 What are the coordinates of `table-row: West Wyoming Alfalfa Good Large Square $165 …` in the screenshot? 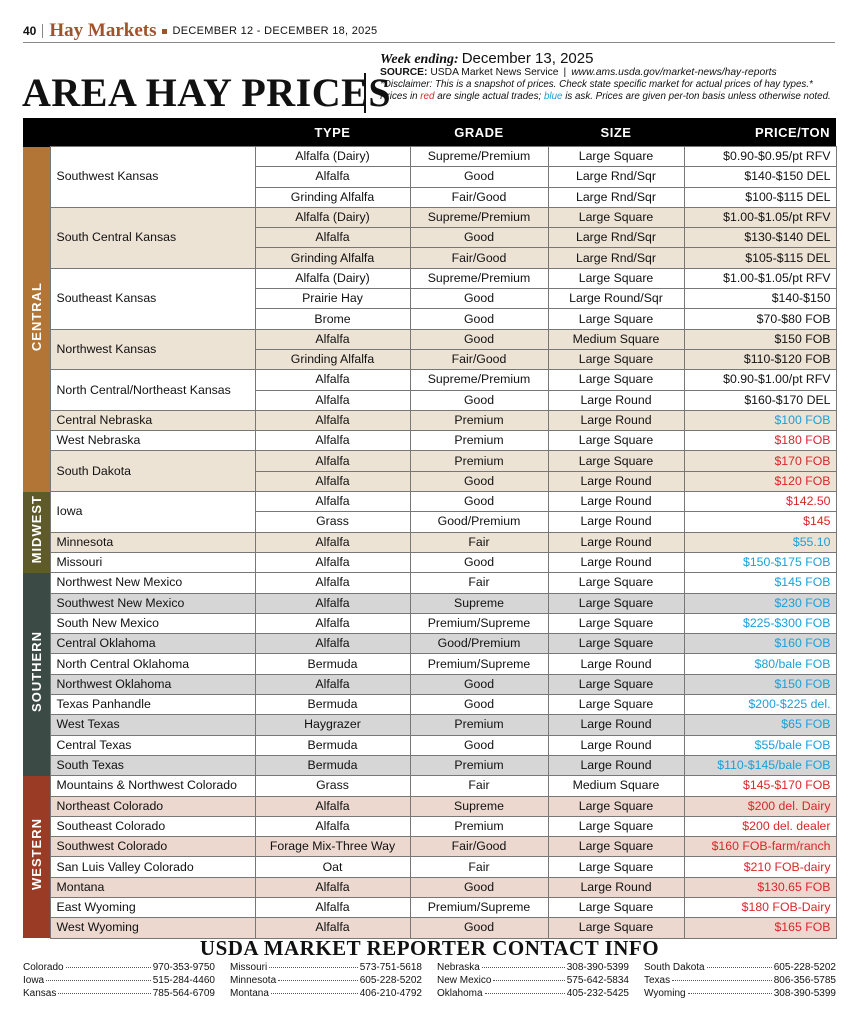 It's located at (430, 928).